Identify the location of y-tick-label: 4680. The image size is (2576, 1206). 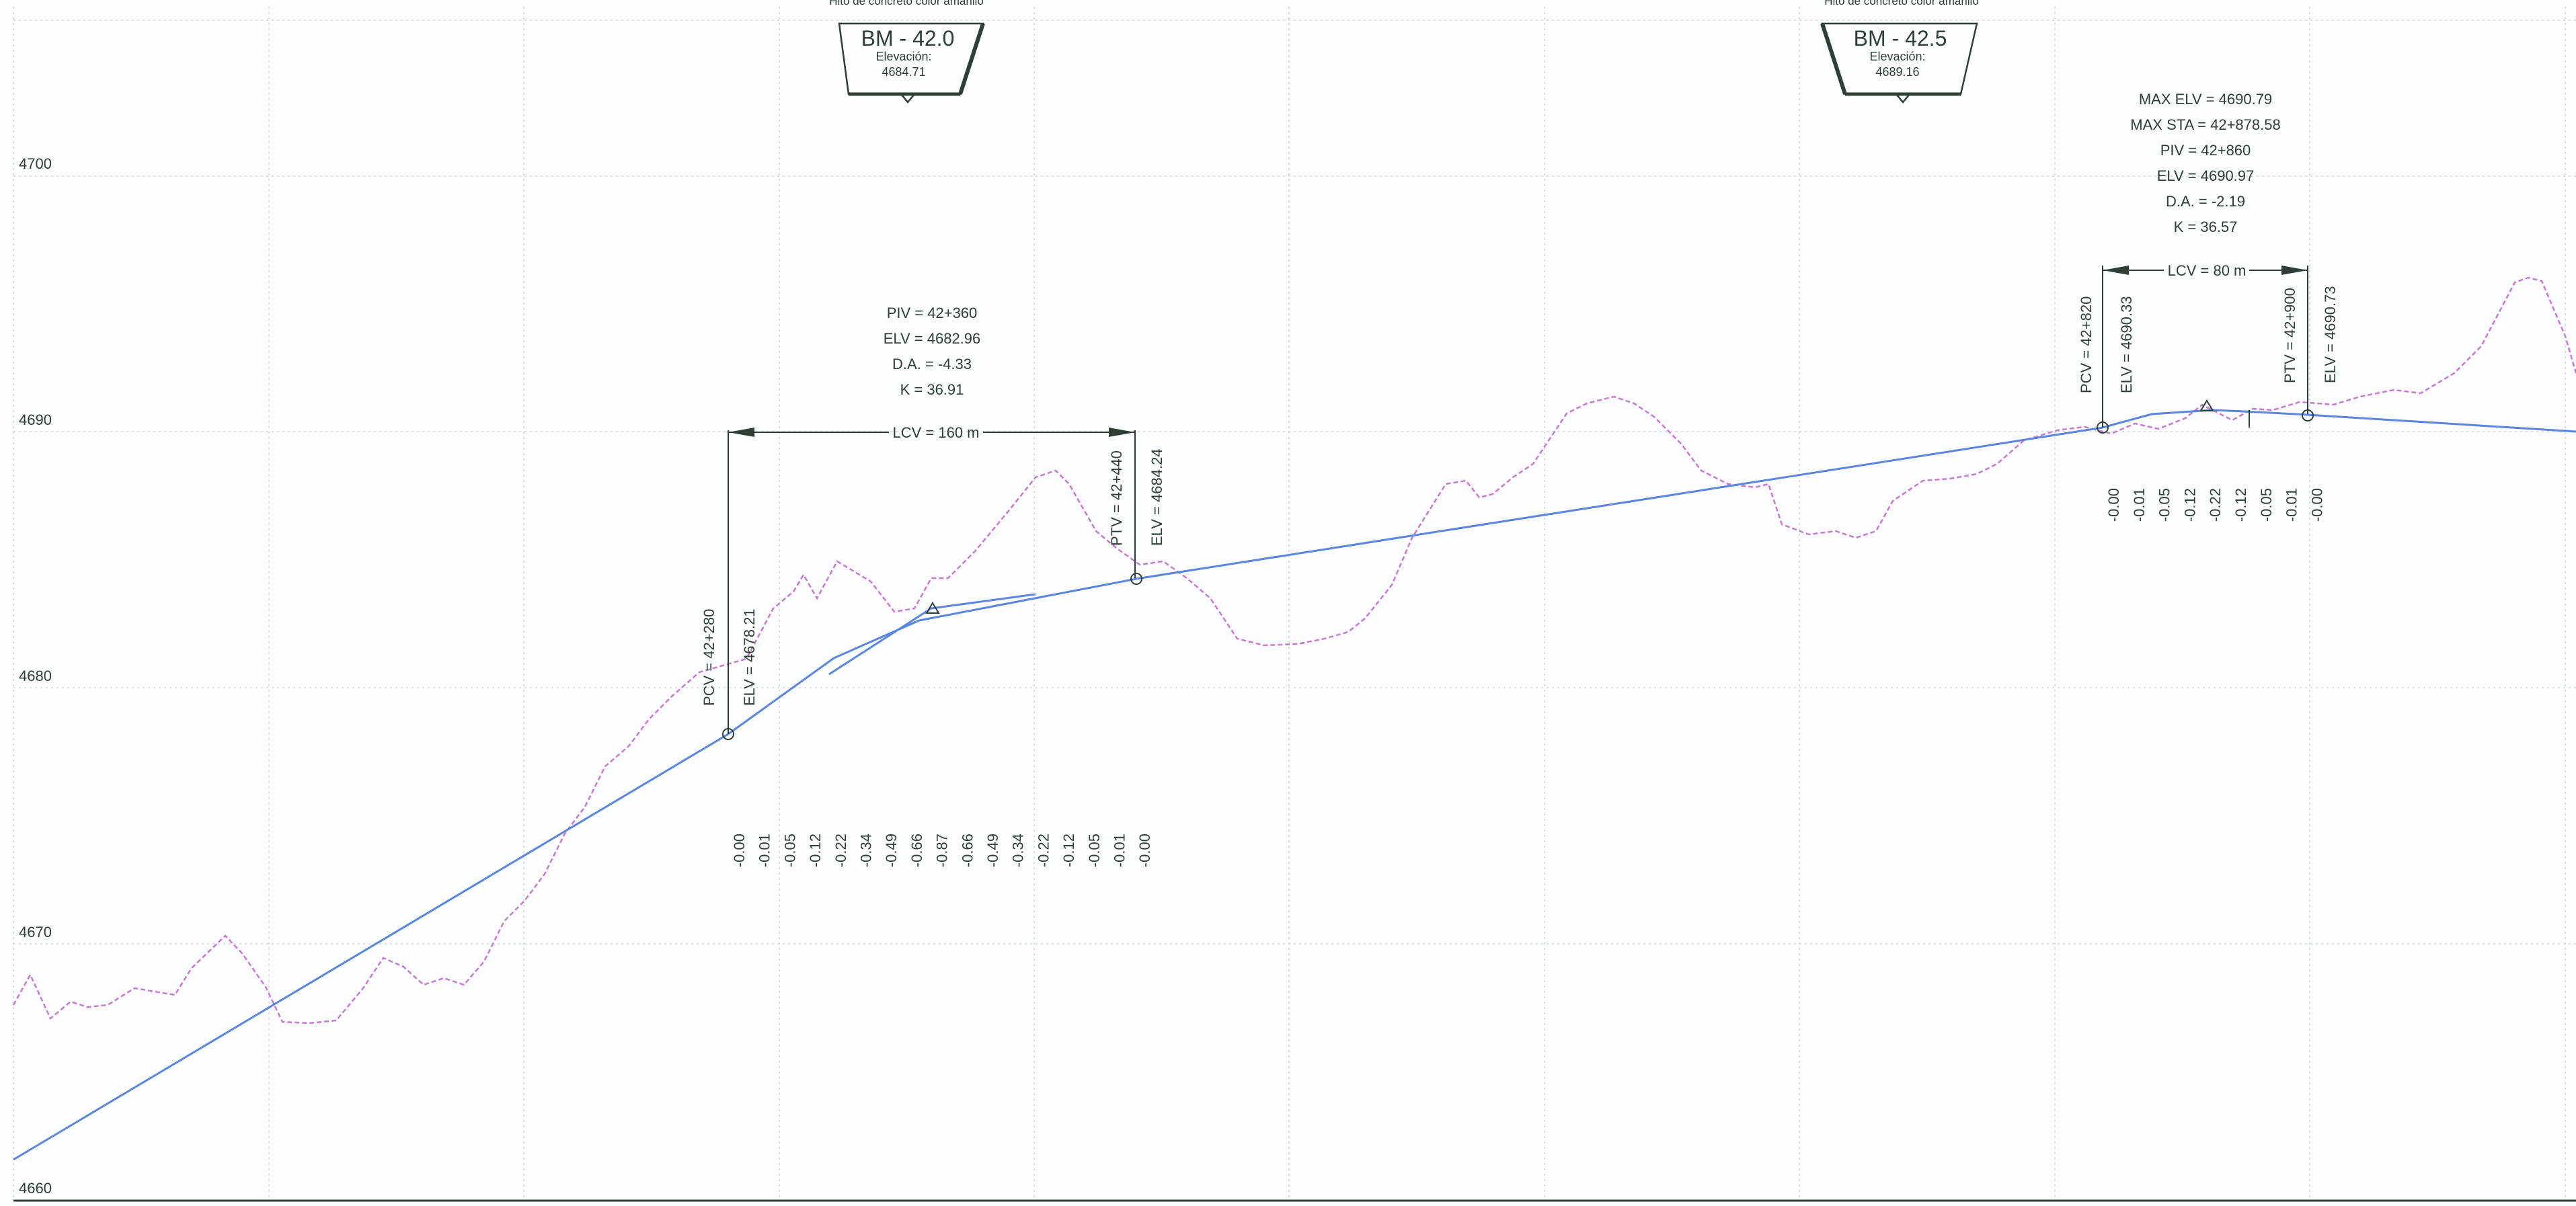
(35, 676).